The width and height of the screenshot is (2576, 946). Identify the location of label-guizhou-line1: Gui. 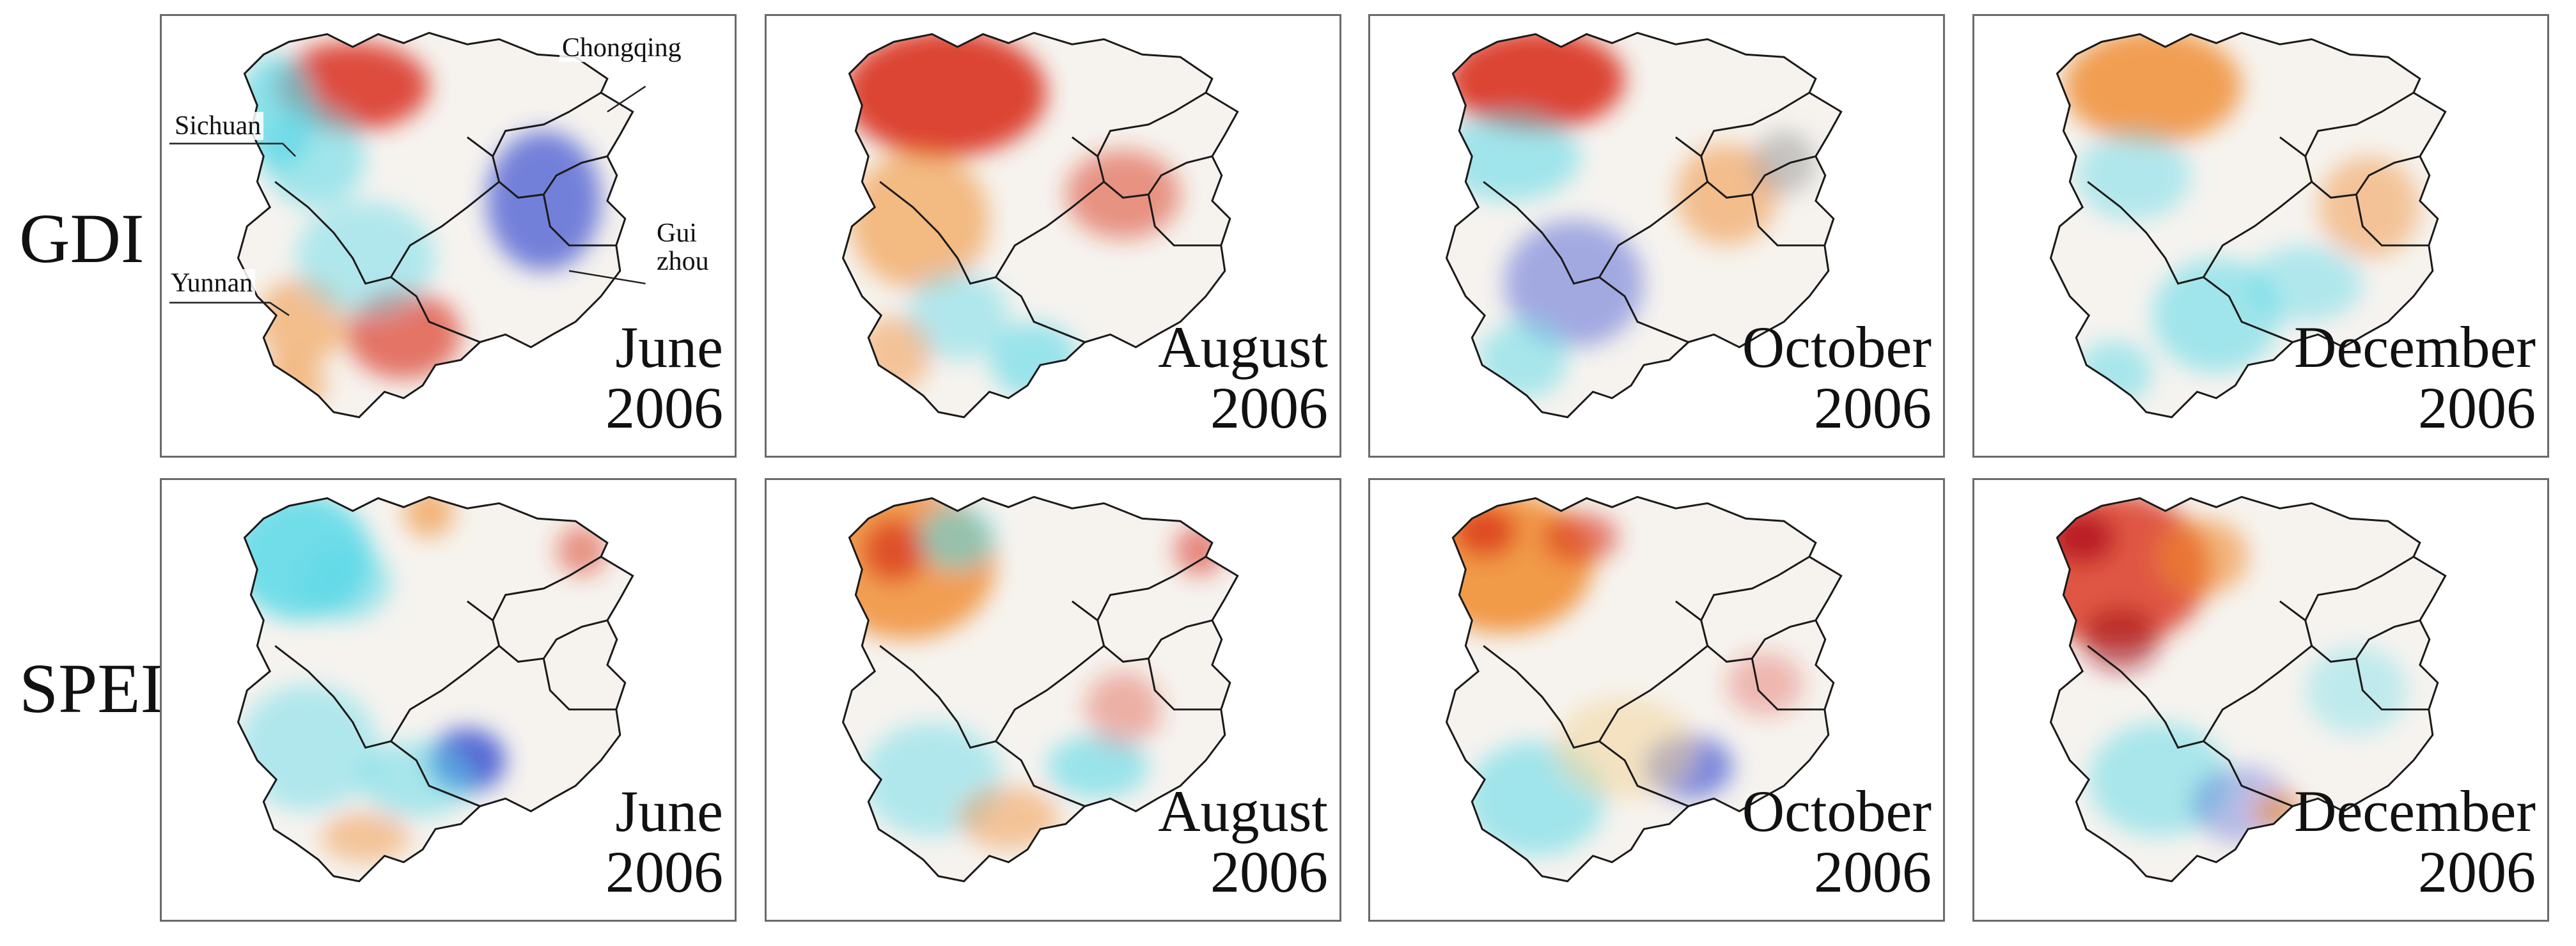
(677, 233).